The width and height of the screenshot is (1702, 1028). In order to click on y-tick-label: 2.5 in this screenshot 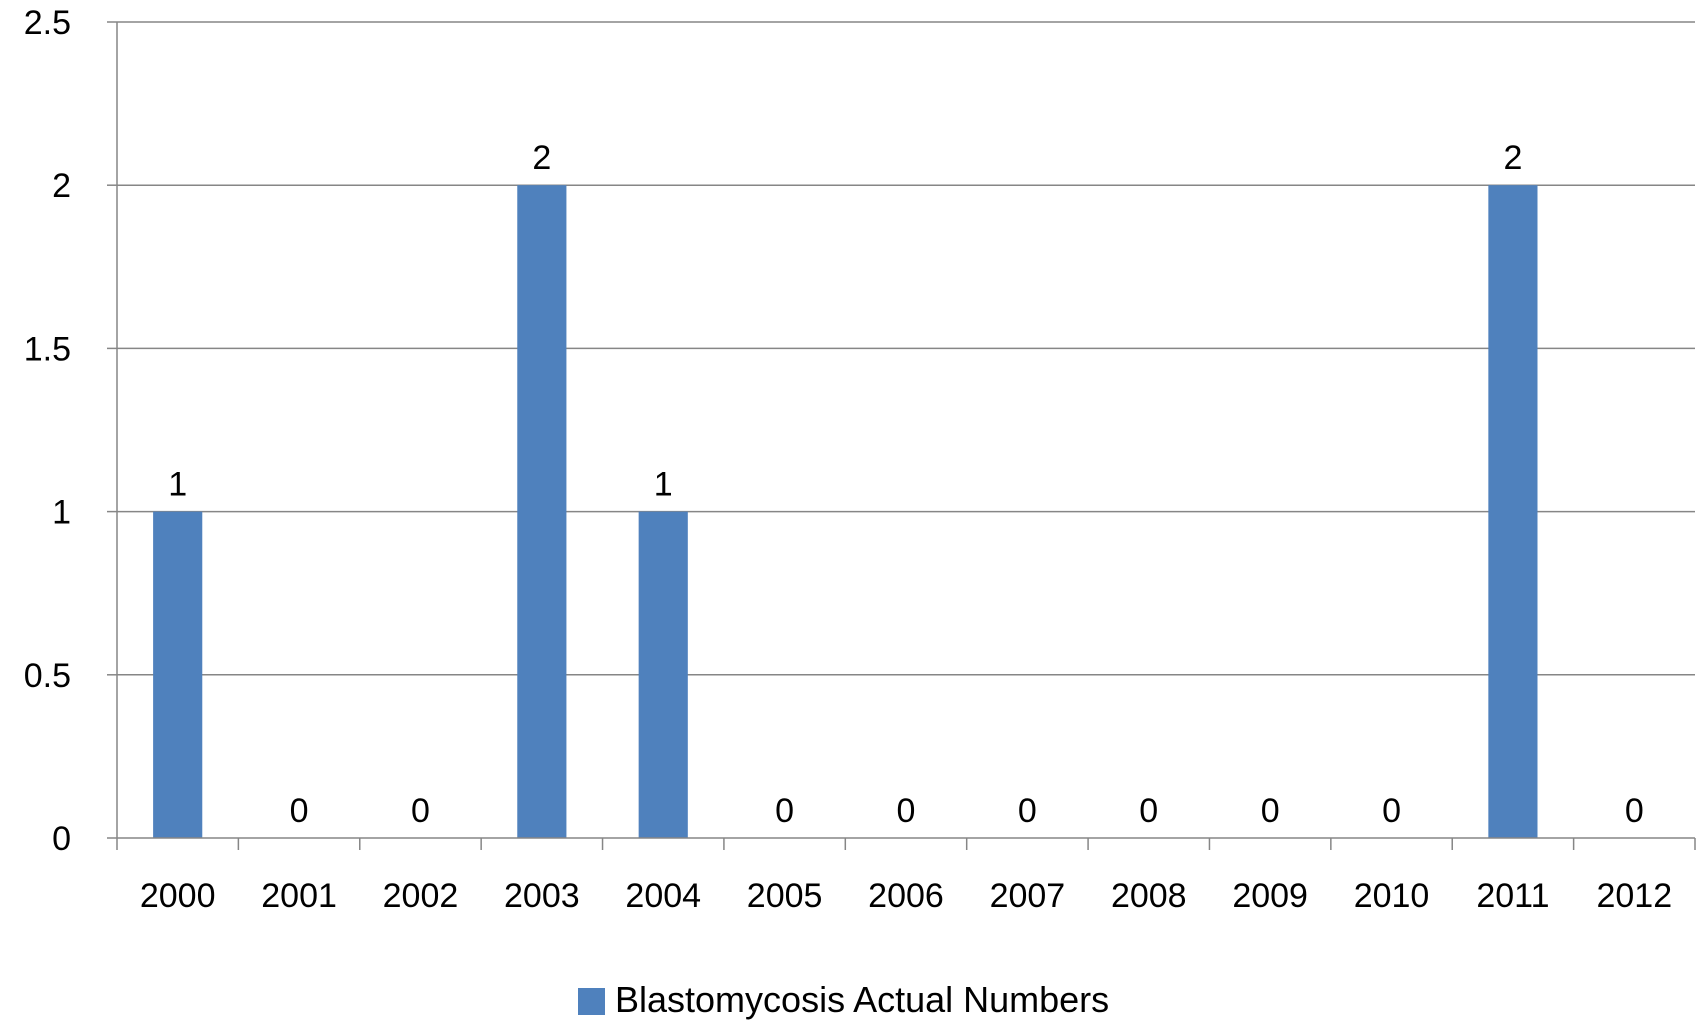, I will do `click(47, 23)`.